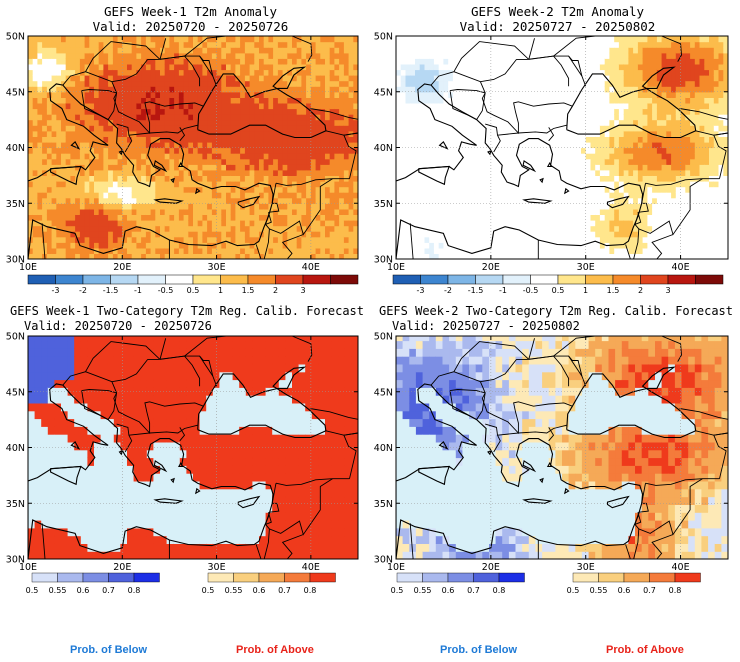 The height and width of the screenshot is (662, 740). Describe the element at coordinates (190, 26) in the screenshot. I see `panel1-valid-dates: Valid: 20250720 - 20250726` at that location.